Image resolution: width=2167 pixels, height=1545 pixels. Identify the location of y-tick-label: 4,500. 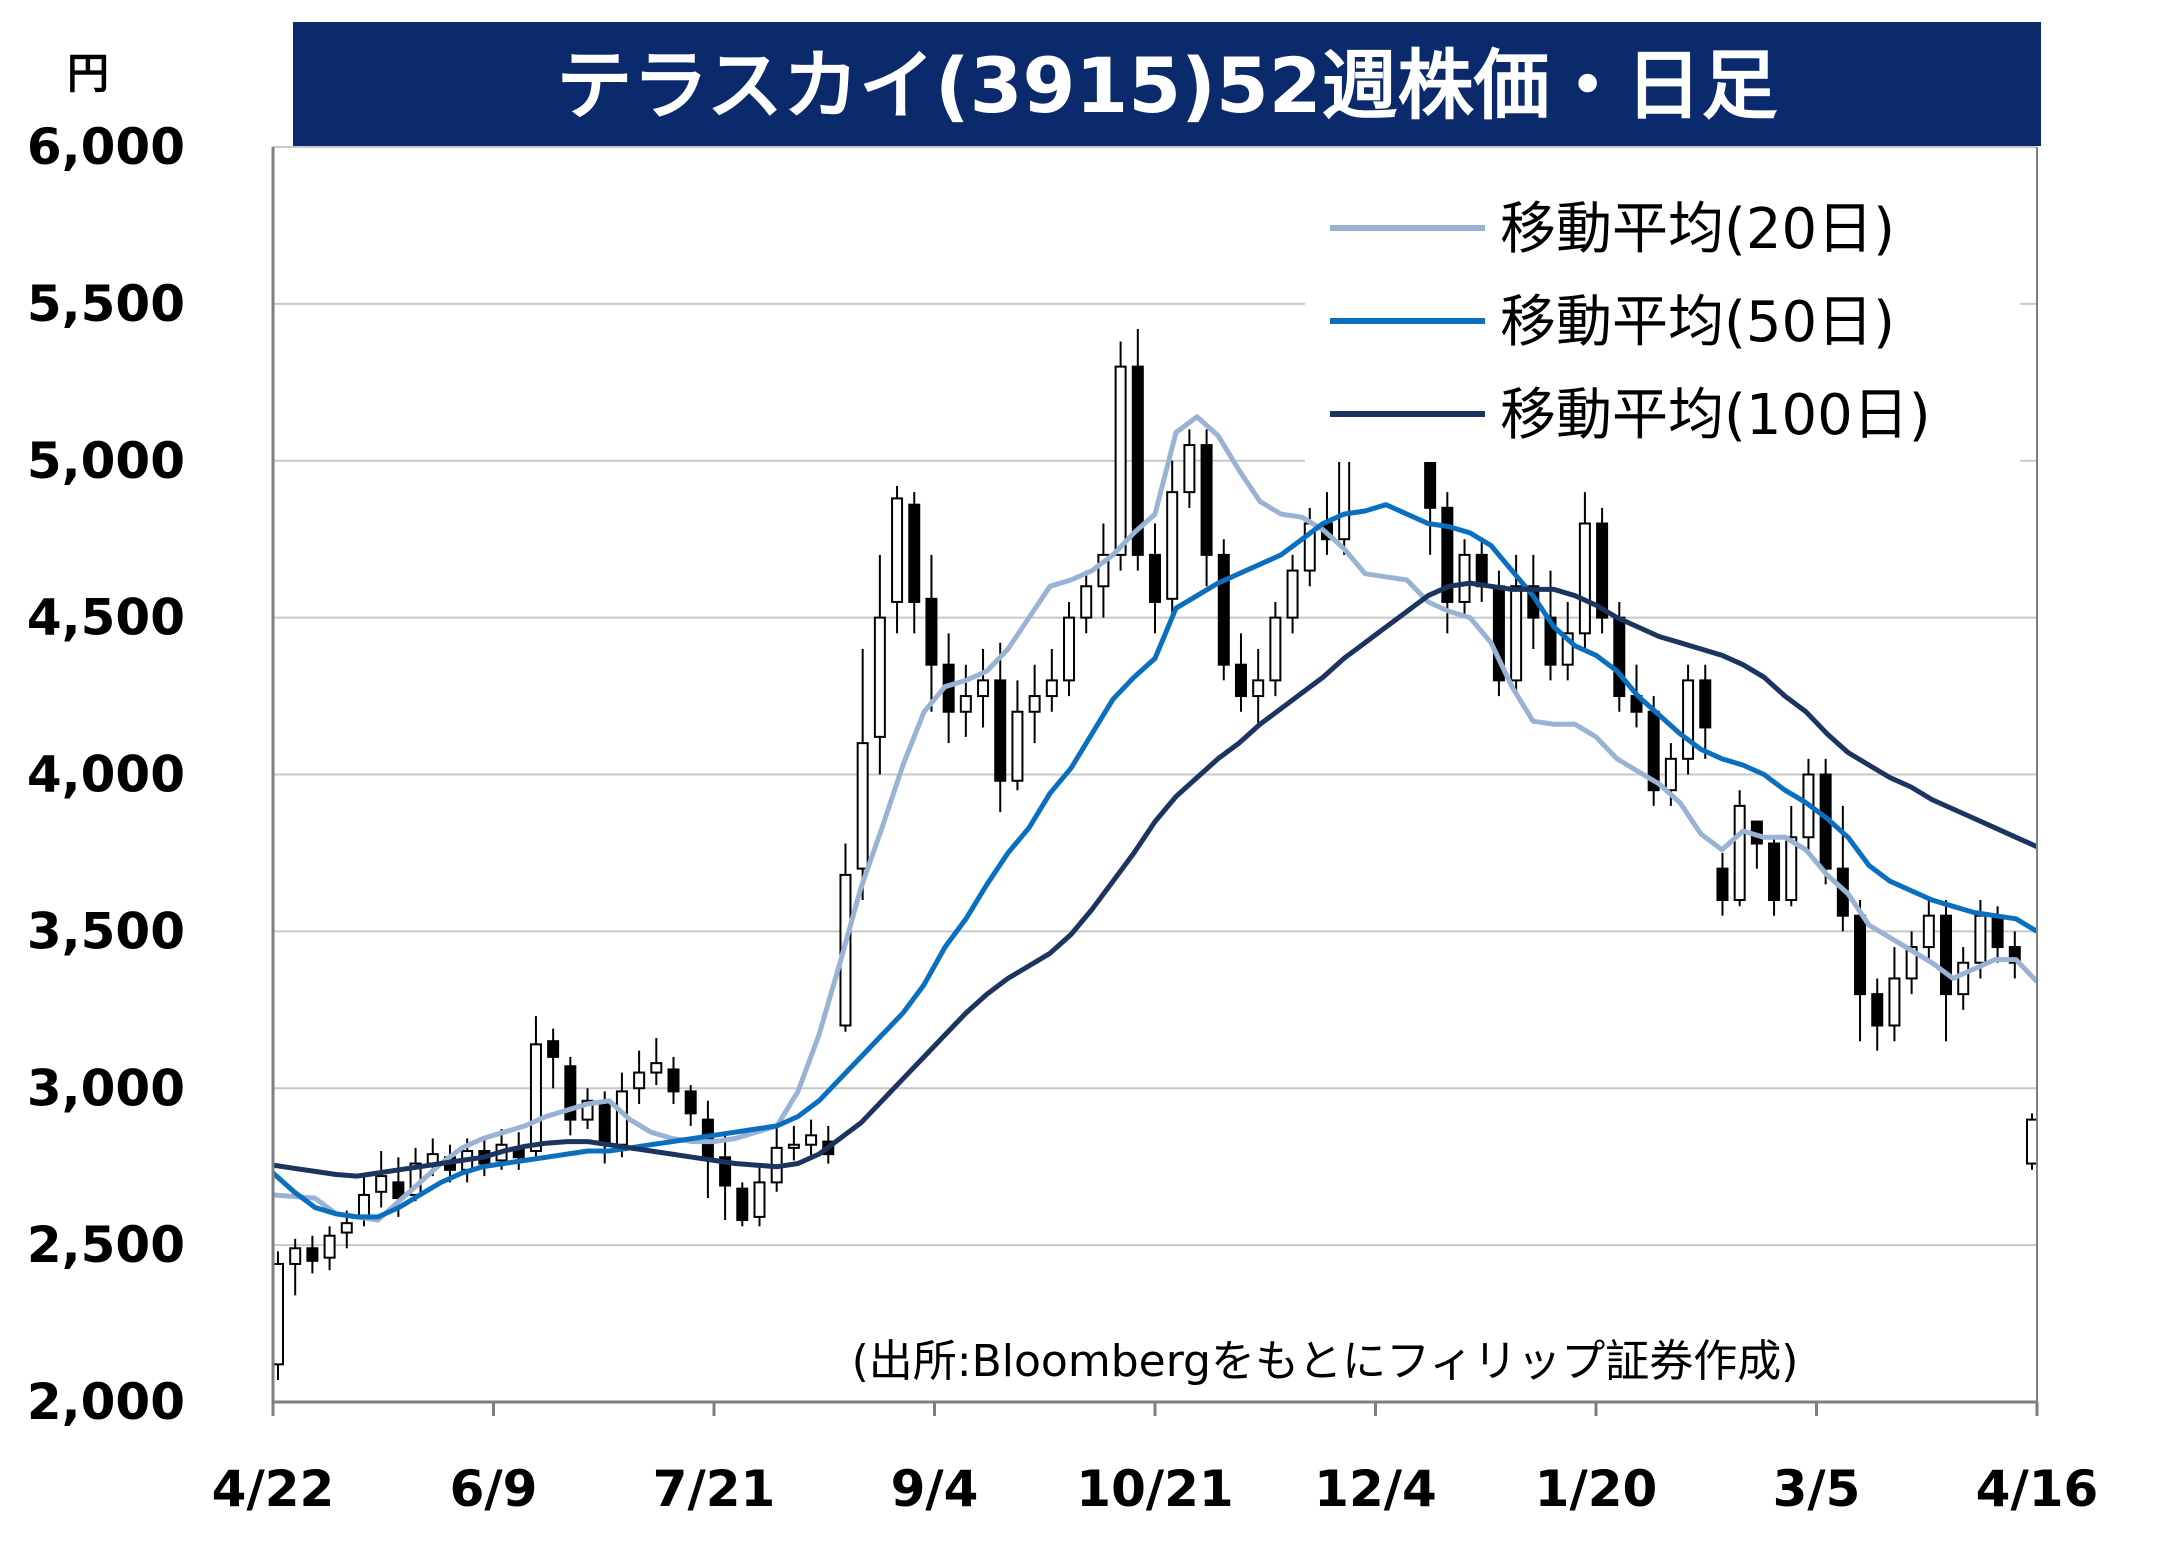
(106, 618).